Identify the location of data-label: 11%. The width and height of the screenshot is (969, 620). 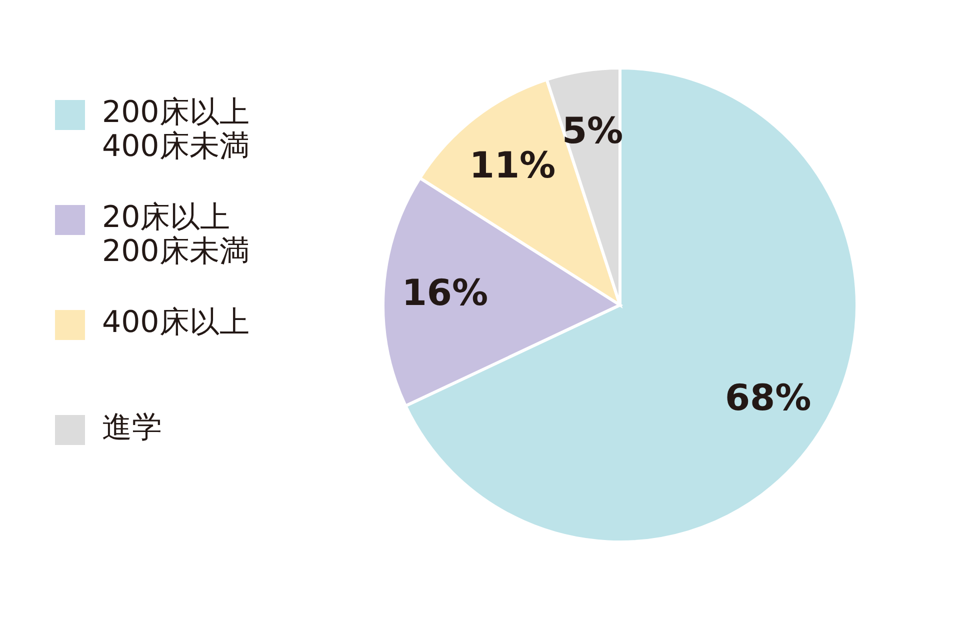
(512, 165).